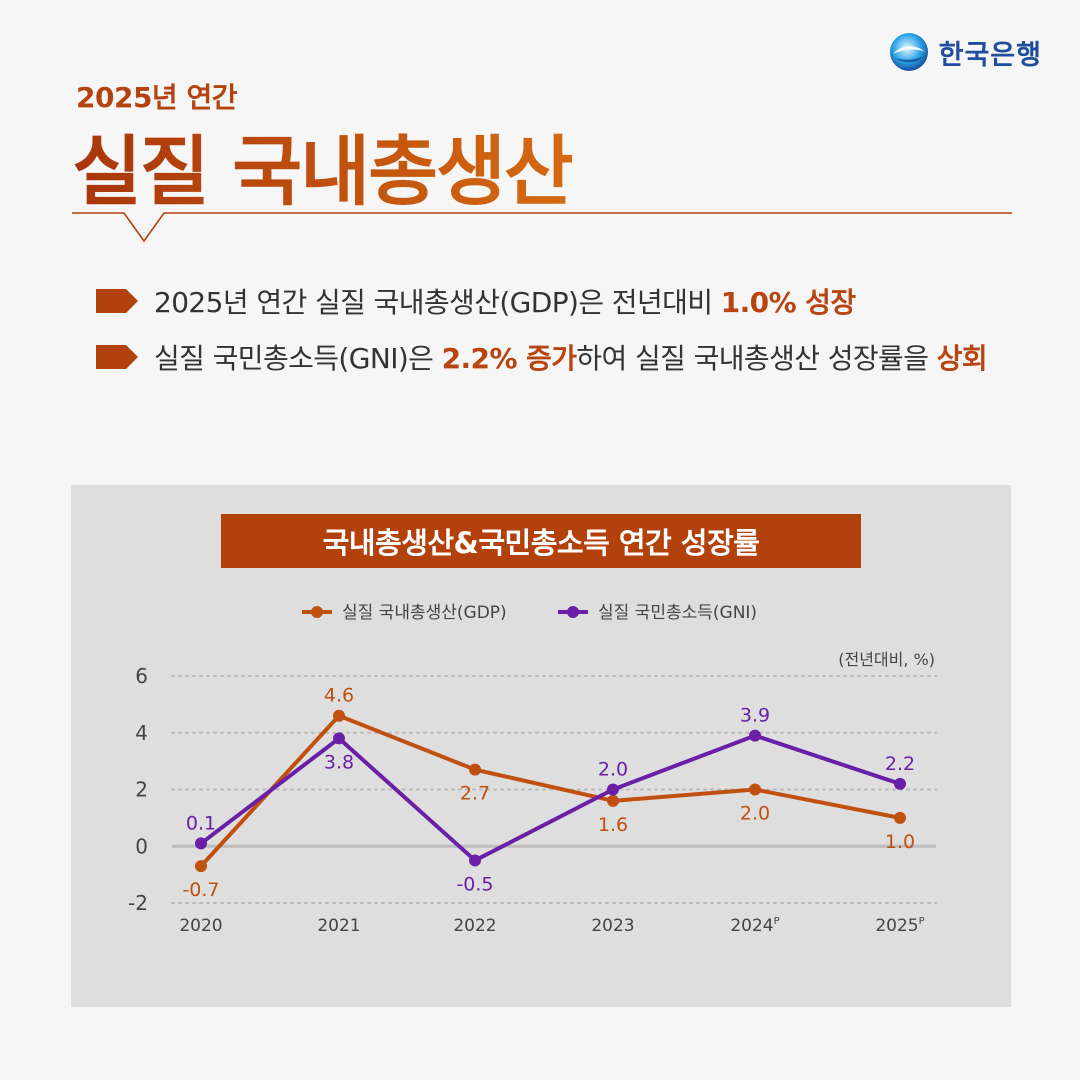 This screenshot has width=1080, height=1080. I want to click on bullet-text-segment: 실질 국민총소득(GNI)은, so click(298, 358).